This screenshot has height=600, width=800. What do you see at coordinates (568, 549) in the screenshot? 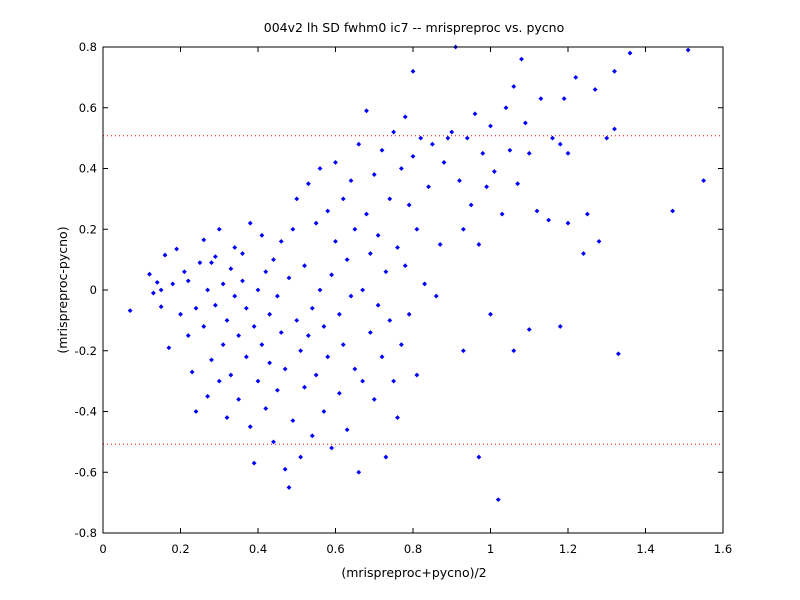
I see `x-tick-label: 1.2` at bounding box center [568, 549].